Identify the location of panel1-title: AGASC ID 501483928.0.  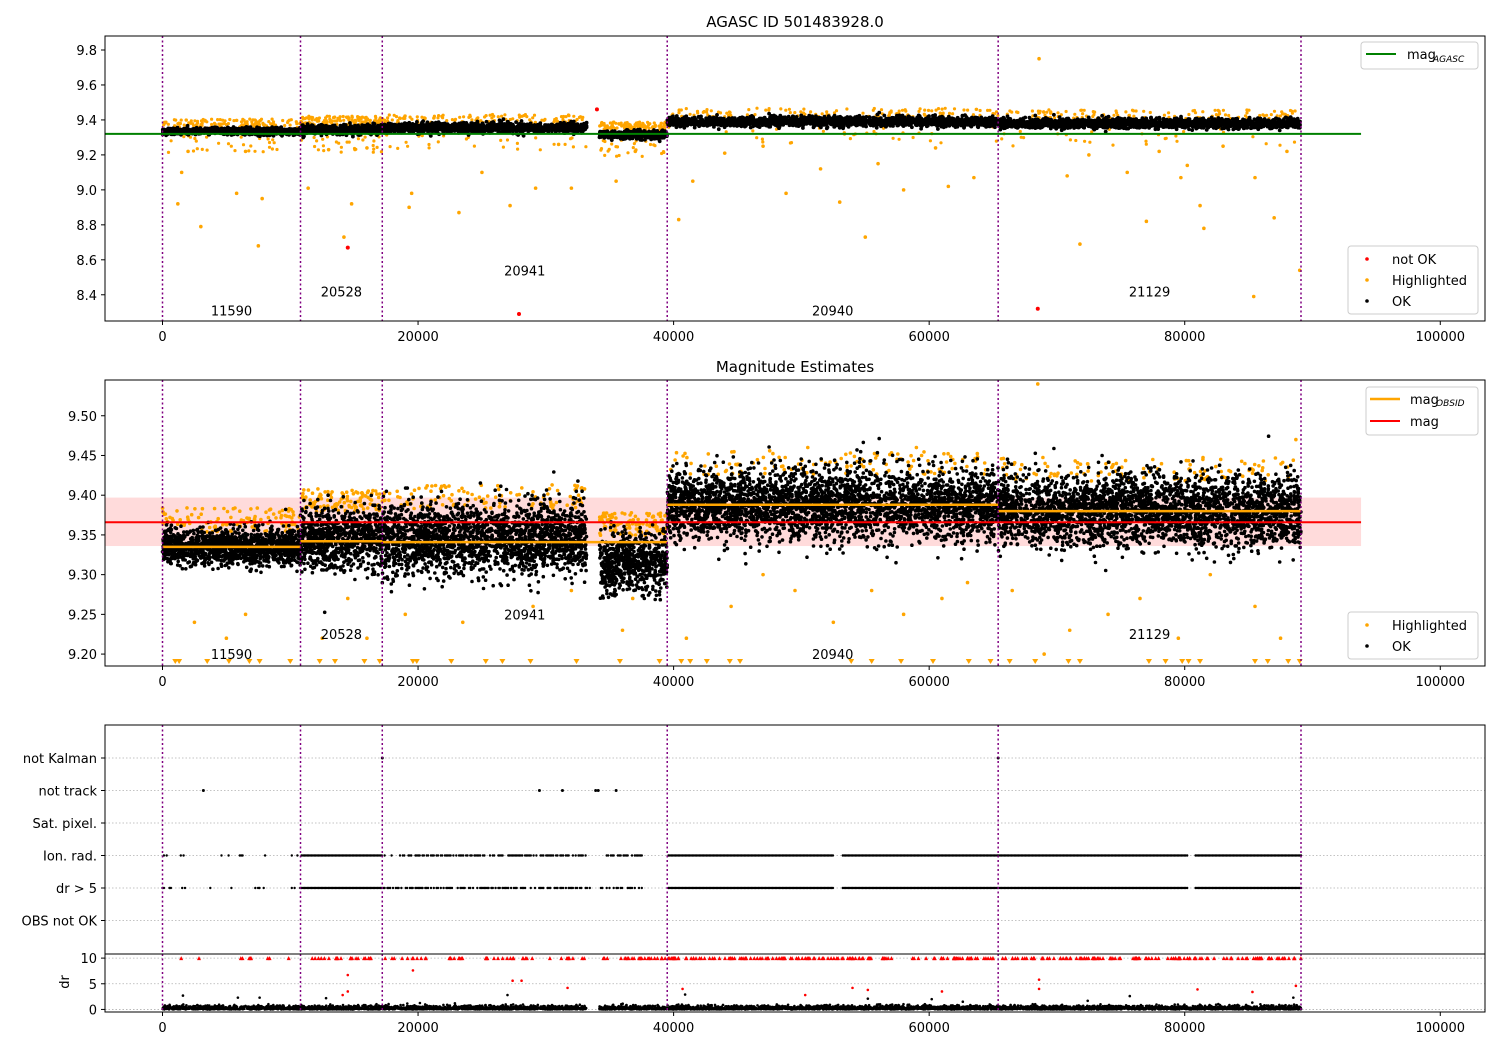
(795, 22).